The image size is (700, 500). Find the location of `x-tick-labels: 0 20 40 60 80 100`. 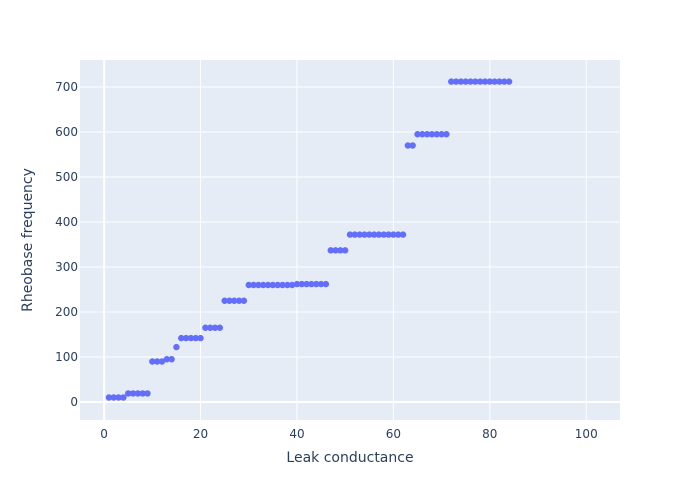

x-tick-labels: 0 20 40 60 80 100 is located at coordinates (348, 434).